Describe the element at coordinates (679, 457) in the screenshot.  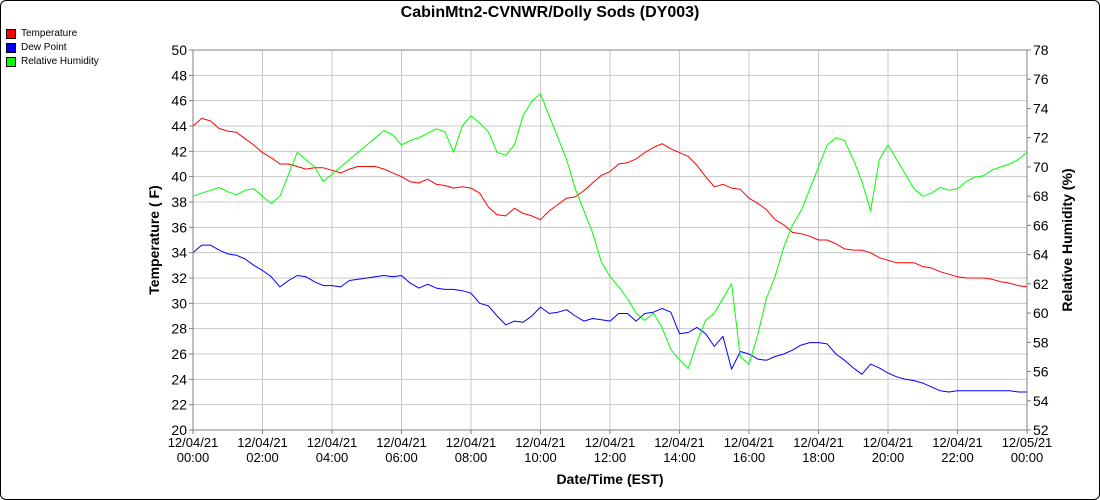
I see `x-tick-label-time: 14:00` at that location.